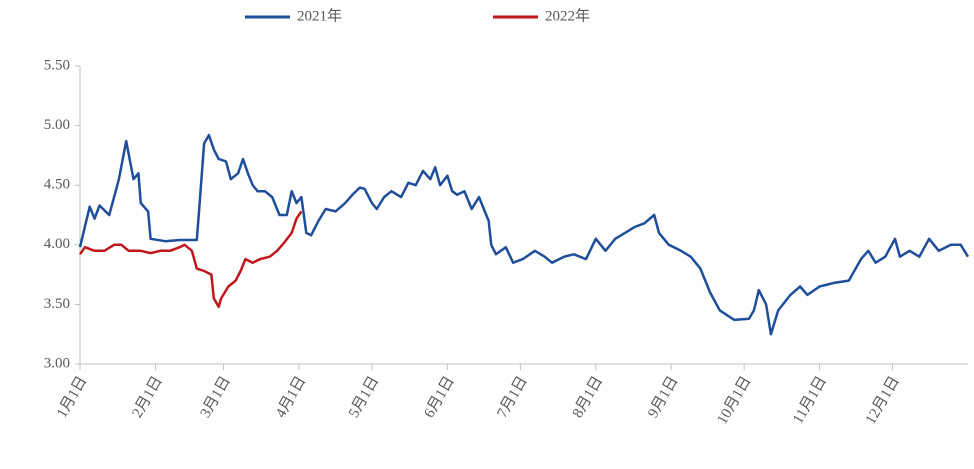 Image resolution: width=974 pixels, height=469 pixels. What do you see at coordinates (319, 15) in the screenshot?
I see `legend-label: 2021年` at bounding box center [319, 15].